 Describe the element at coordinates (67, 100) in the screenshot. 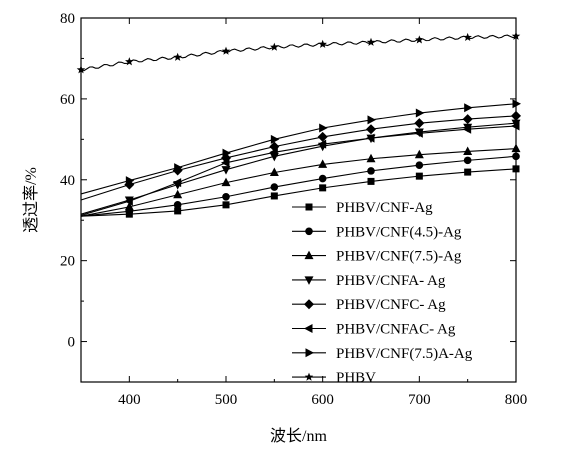

I see `y-tick-label: 60` at that location.